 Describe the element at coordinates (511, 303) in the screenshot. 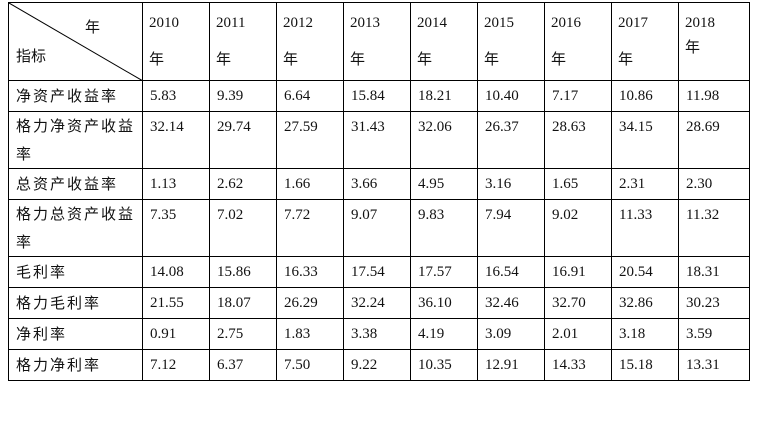

I see `table-cell: 32.46` at that location.